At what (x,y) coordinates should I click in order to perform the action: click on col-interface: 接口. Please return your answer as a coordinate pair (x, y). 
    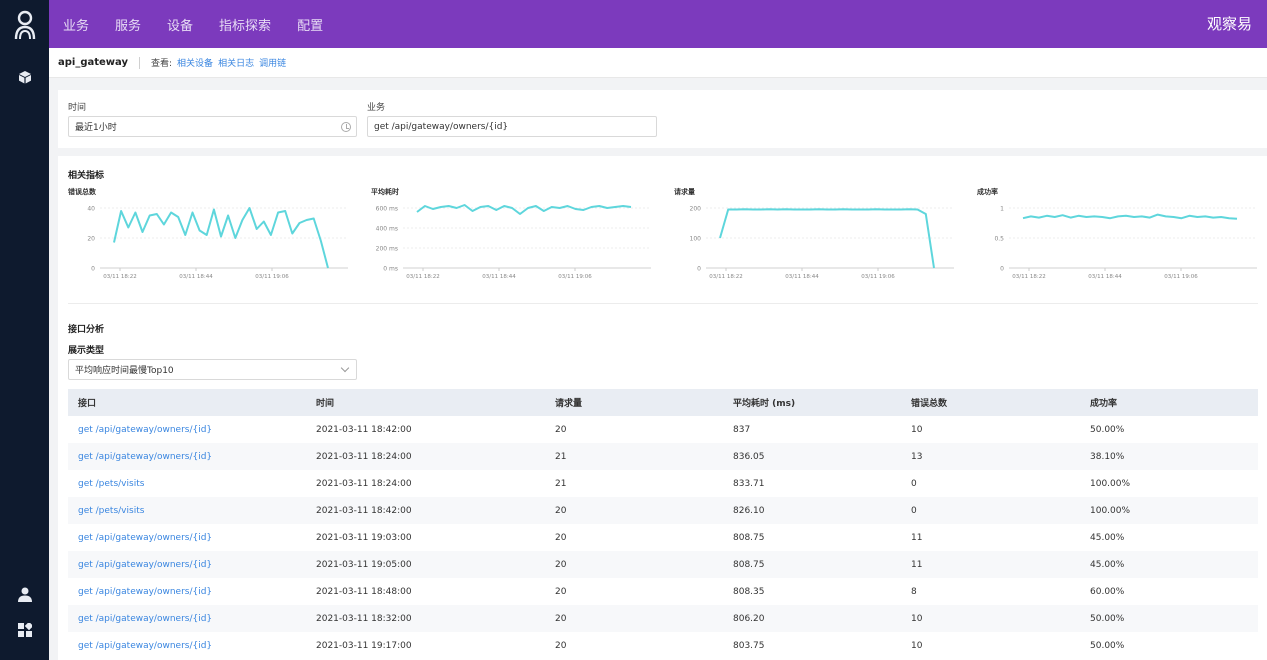
    Looking at the image, I should click on (87, 404).